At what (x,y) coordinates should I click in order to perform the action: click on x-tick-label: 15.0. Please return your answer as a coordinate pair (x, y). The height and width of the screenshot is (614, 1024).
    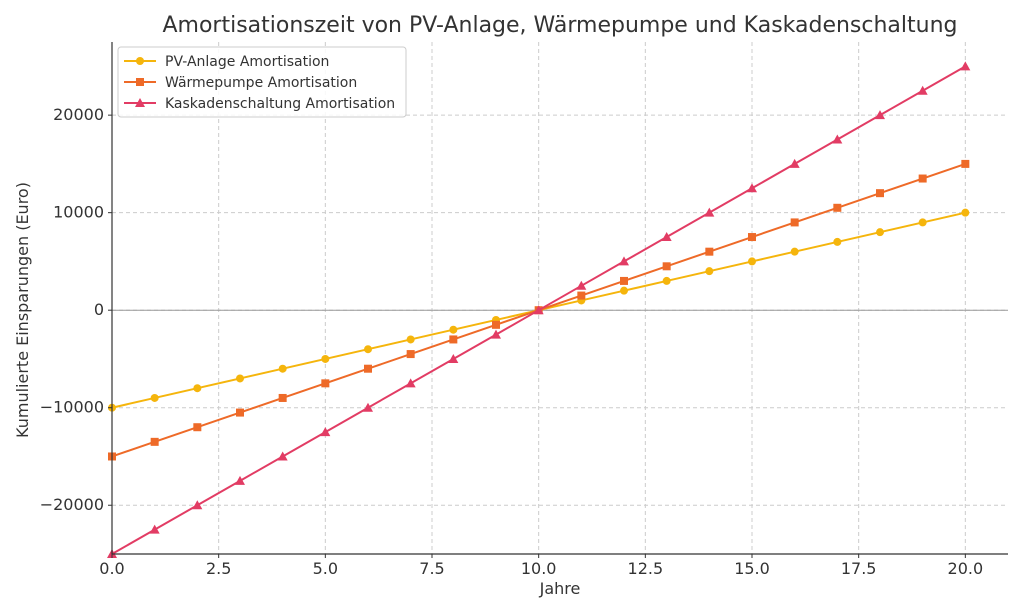
    Looking at the image, I should click on (752, 568).